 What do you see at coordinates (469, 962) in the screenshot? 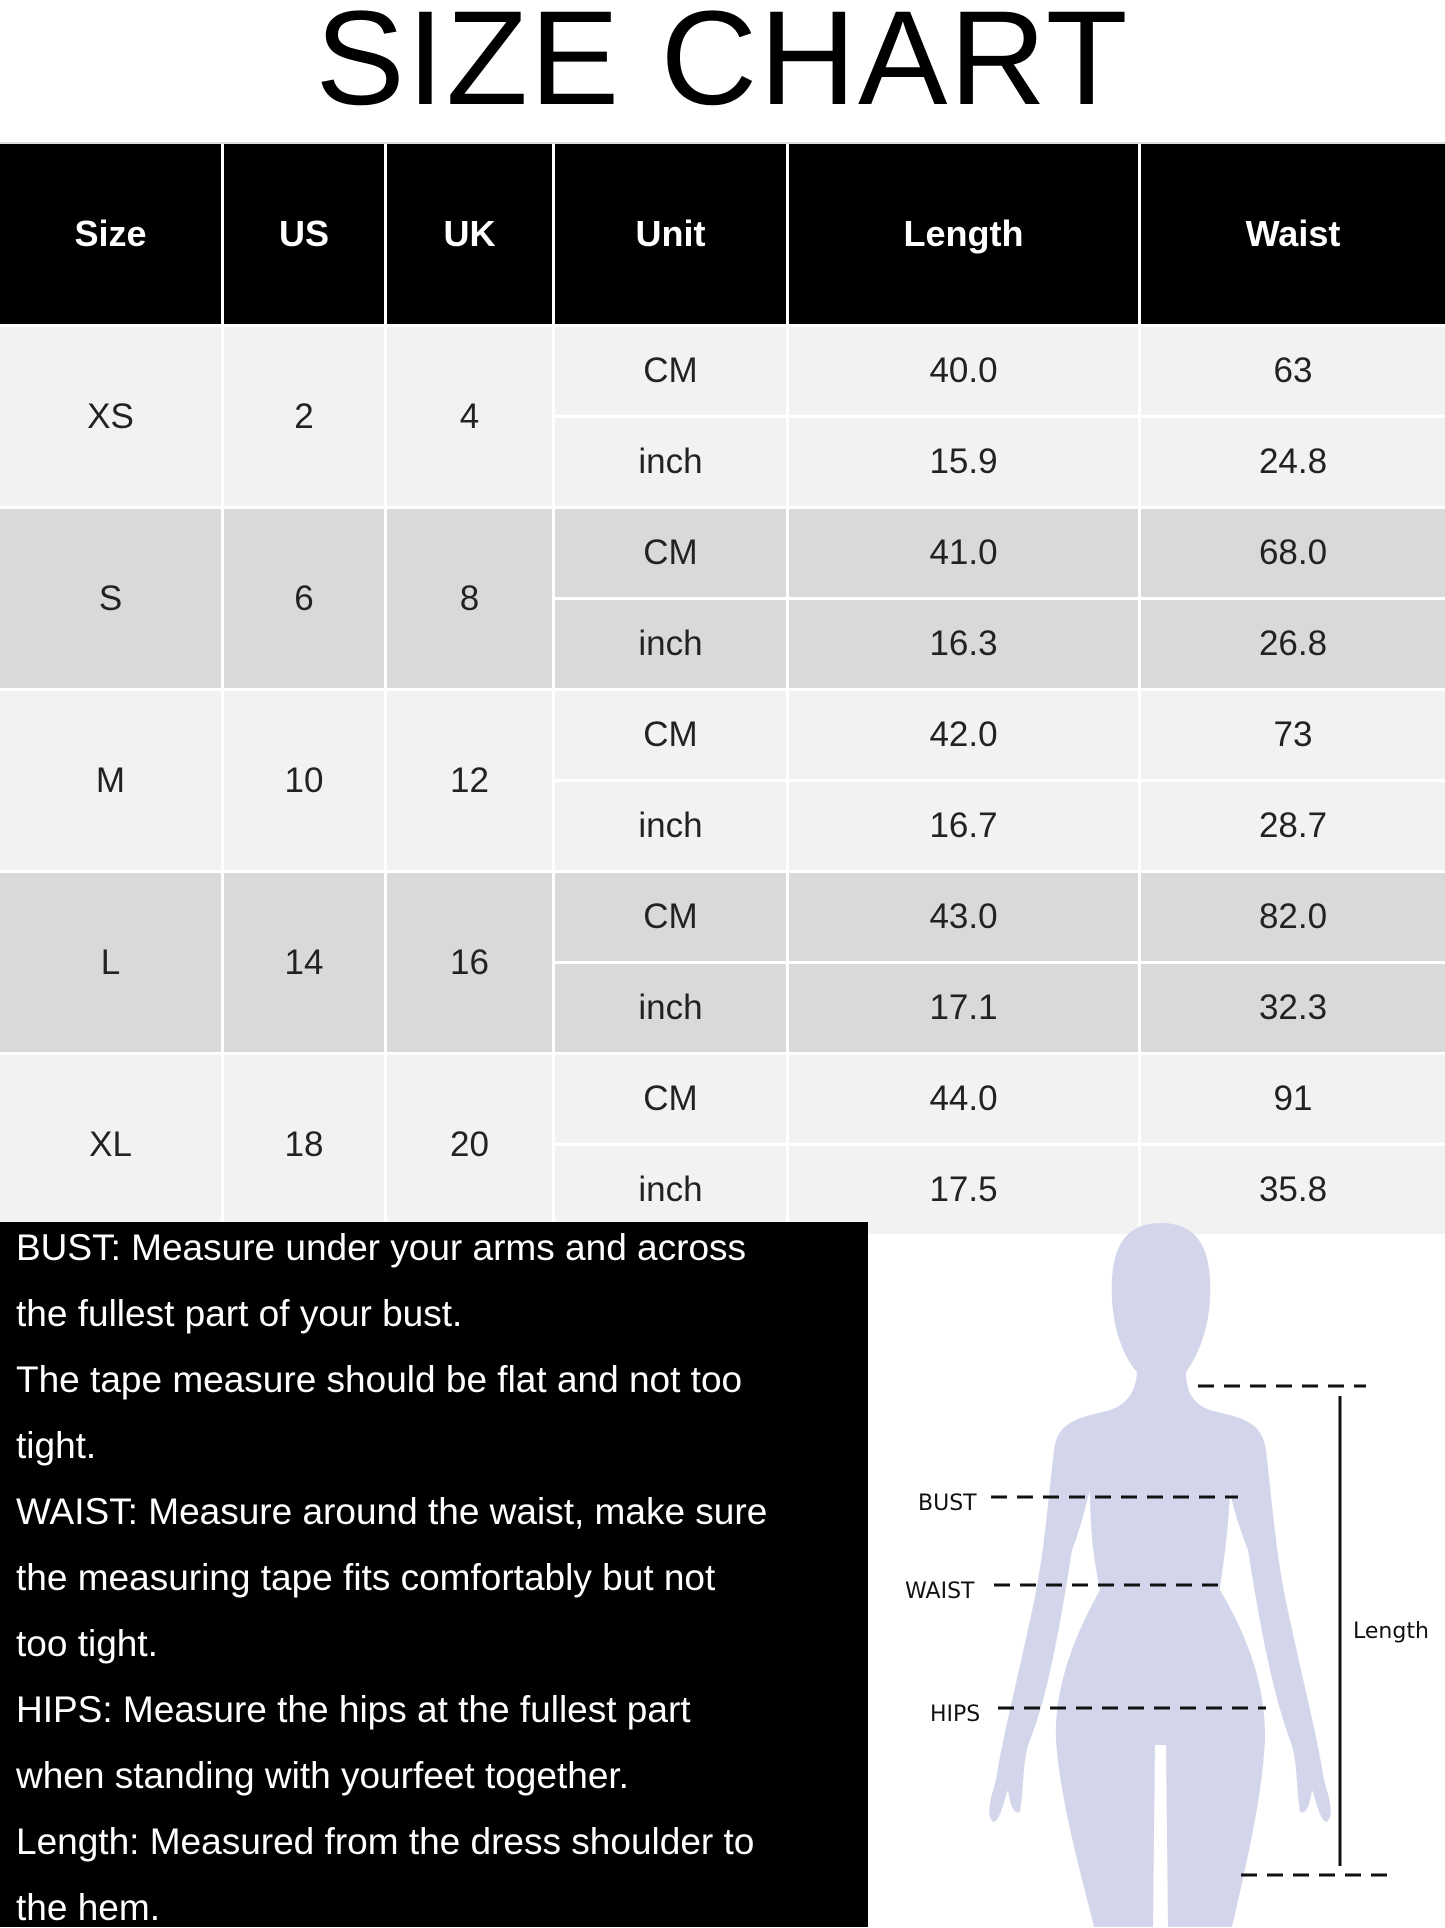
I see `uk-cell: 16` at bounding box center [469, 962].